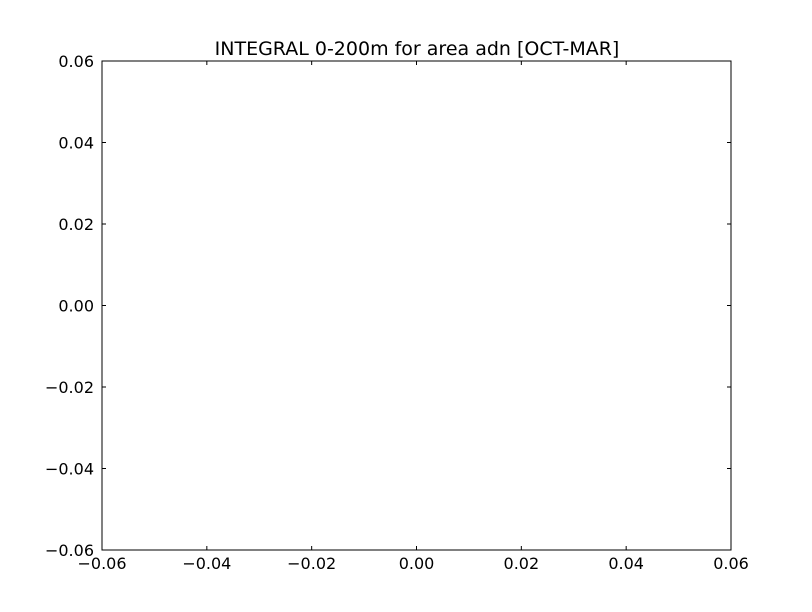 The width and height of the screenshot is (812, 612). What do you see at coordinates (76, 224) in the screenshot?
I see `y-tick-label: 0.02` at bounding box center [76, 224].